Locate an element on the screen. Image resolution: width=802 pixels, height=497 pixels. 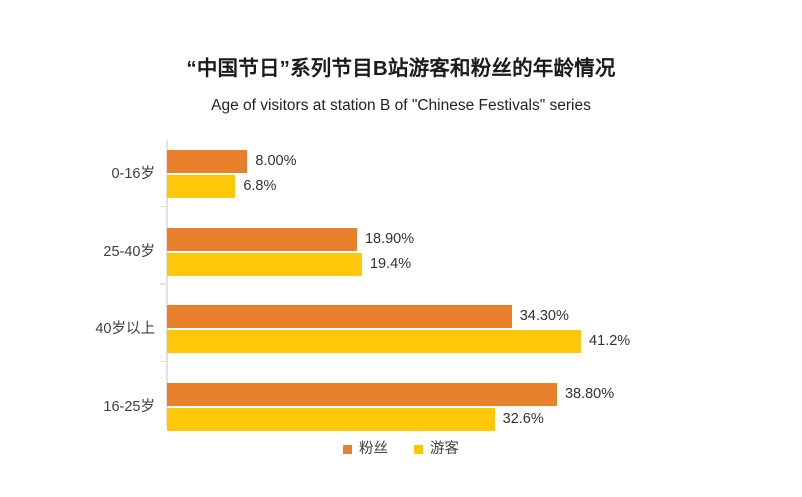
y-axis-line is located at coordinates (167, 283).